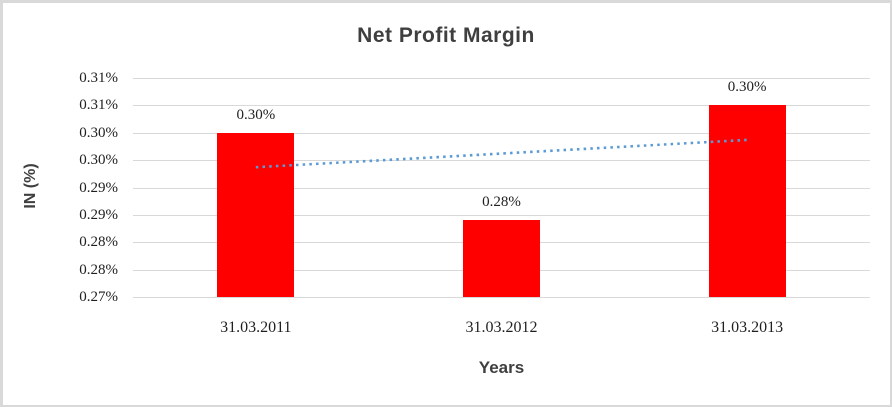 This screenshot has width=892, height=407. I want to click on y-axis-title: IN (%), so click(30, 185).